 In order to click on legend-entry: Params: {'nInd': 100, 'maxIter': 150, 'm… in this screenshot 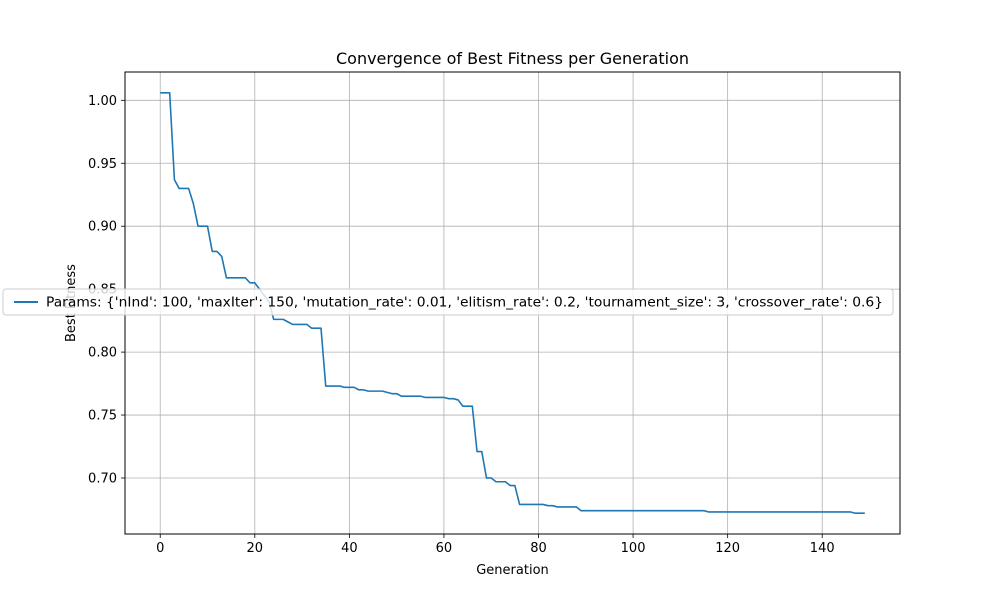, I will do `click(464, 303)`.